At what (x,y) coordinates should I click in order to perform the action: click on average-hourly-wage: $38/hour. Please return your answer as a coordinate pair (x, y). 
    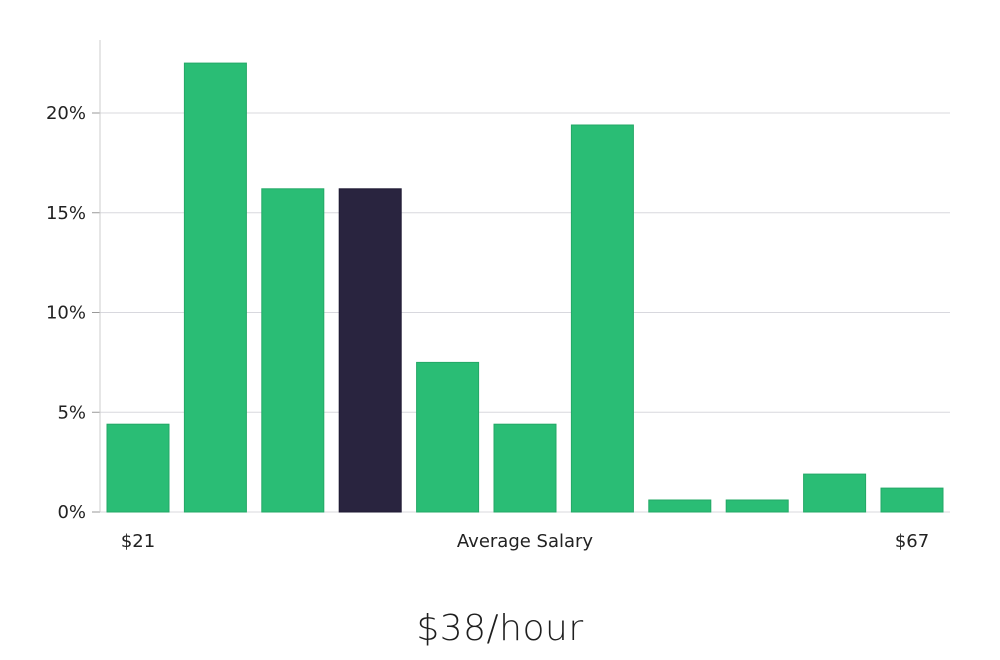
    Looking at the image, I should click on (500, 628).